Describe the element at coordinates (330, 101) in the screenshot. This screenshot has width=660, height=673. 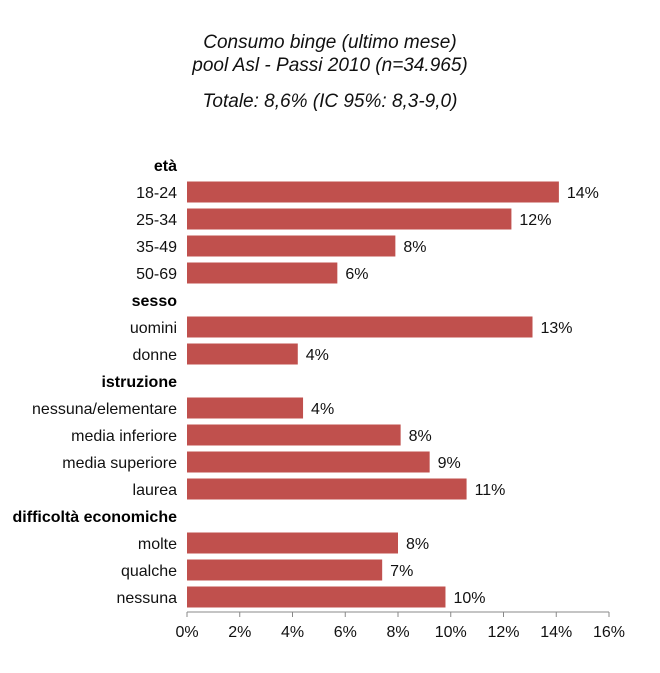
I see `chart-annotation: Totale: 8,6% (IC 95%: 8,3-9,0)` at that location.